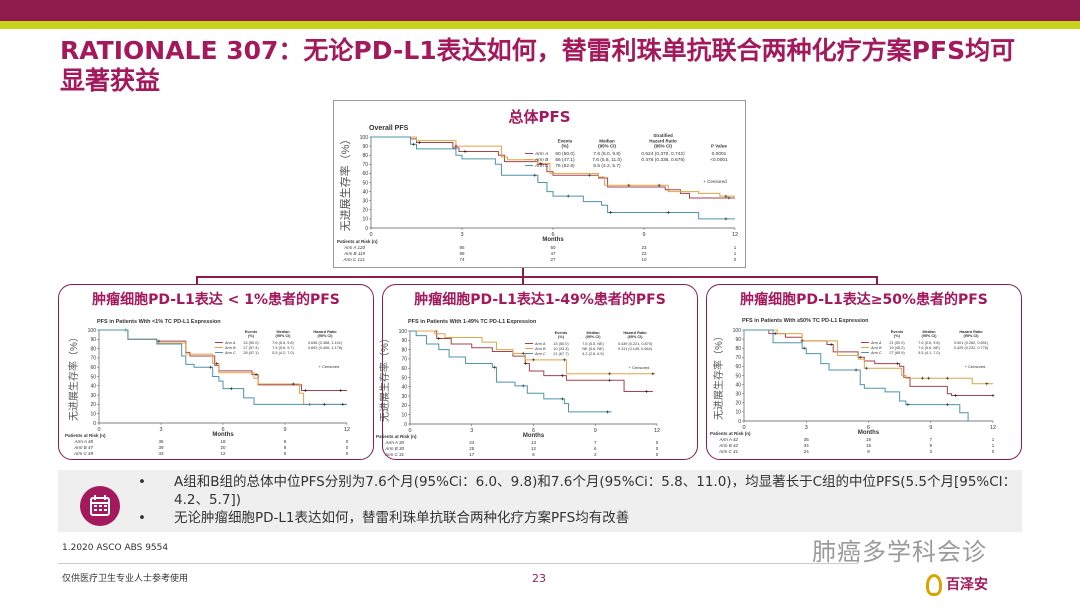  Describe the element at coordinates (869, 445) in the screenshot. I see `risk-count: 15` at that location.